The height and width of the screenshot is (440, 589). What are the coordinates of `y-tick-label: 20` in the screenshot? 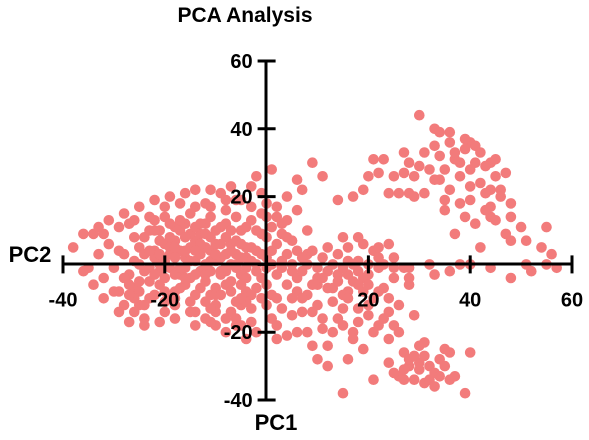 It's located at (241, 198).